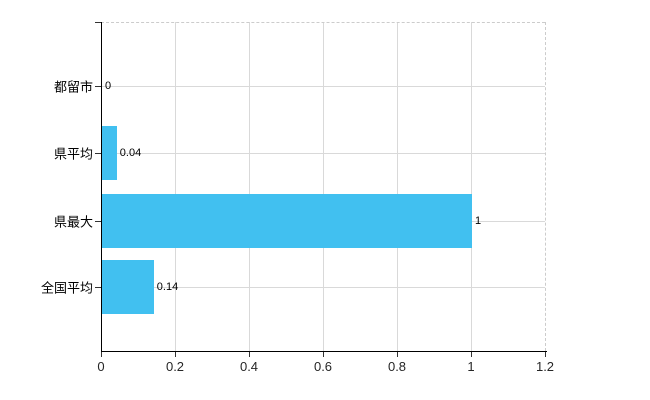  Describe the element at coordinates (175, 186) in the screenshot. I see `gridline-x-0.2` at that location.